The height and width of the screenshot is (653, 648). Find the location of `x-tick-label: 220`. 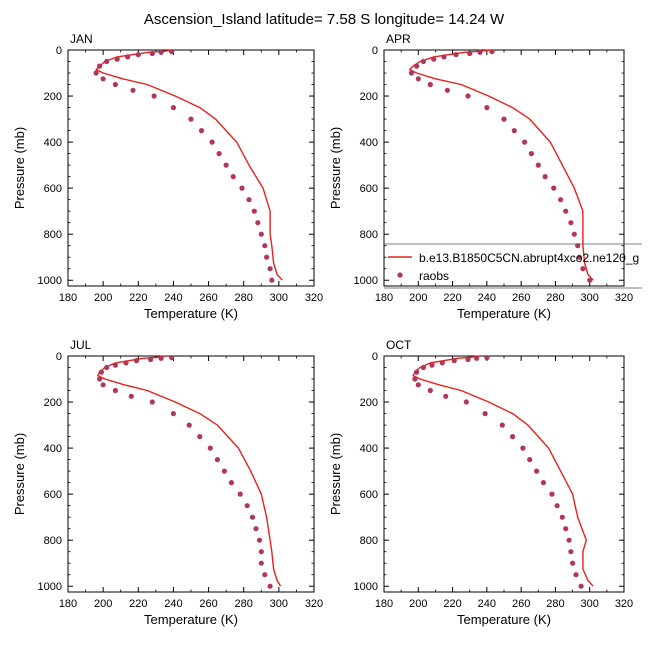

x-tick-label: 220 is located at coordinates (138, 298).